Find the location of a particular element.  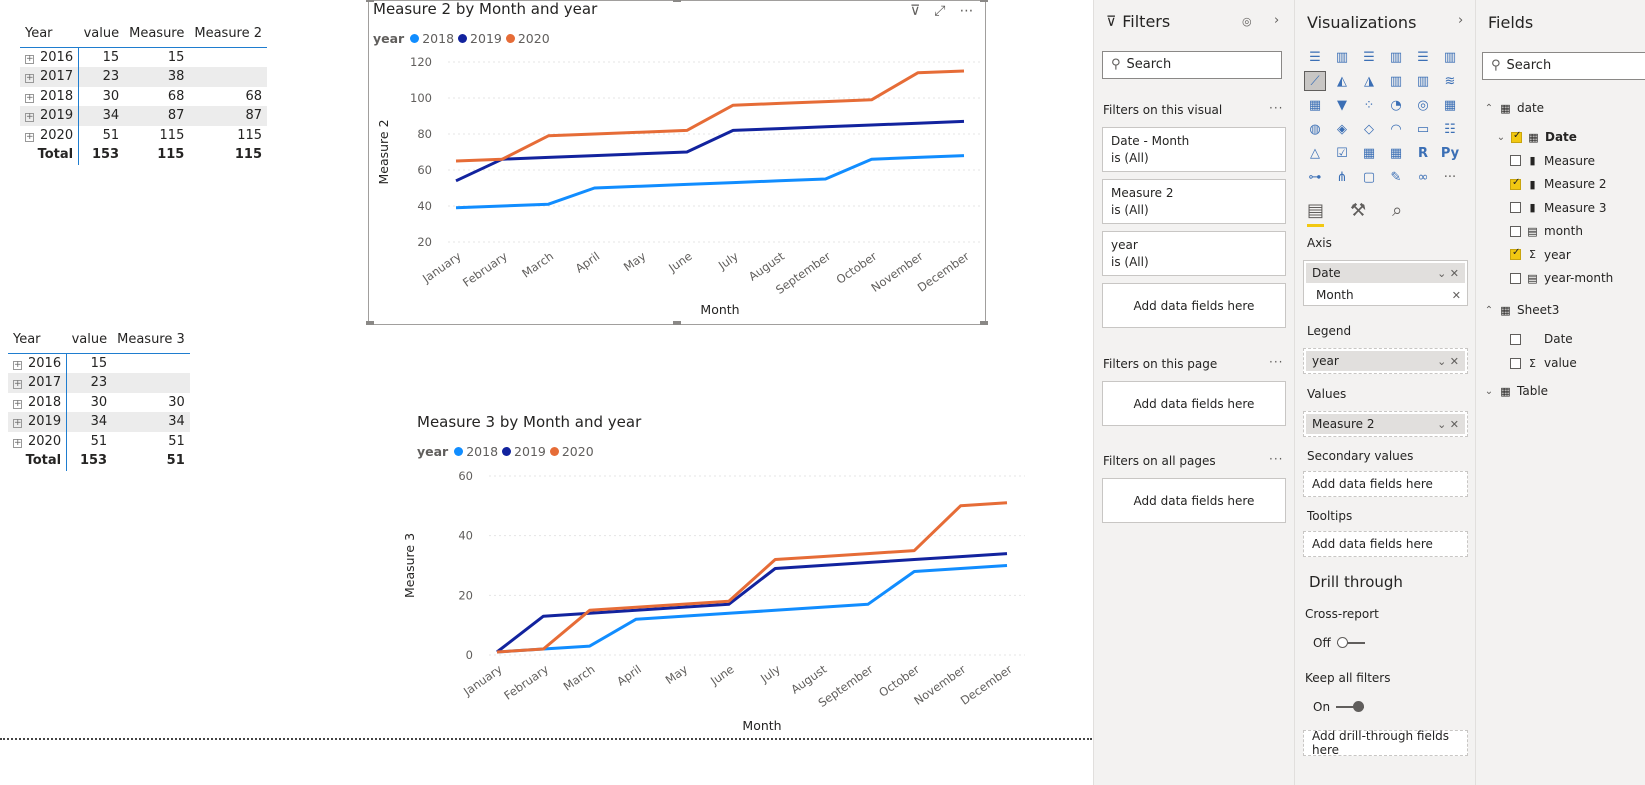

remove-field-icon: ✕ is located at coordinates (1456, 295).